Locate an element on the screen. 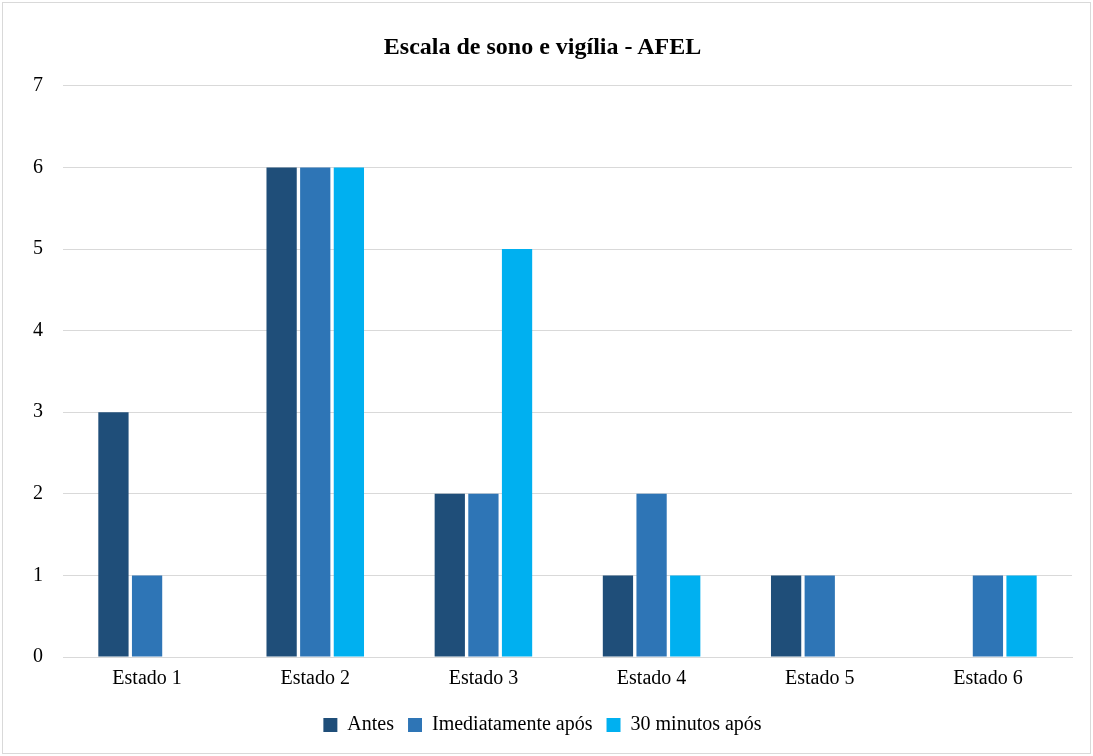 This screenshot has height=756, width=1093. x-tick-label: Estado 5 is located at coordinates (820, 677).